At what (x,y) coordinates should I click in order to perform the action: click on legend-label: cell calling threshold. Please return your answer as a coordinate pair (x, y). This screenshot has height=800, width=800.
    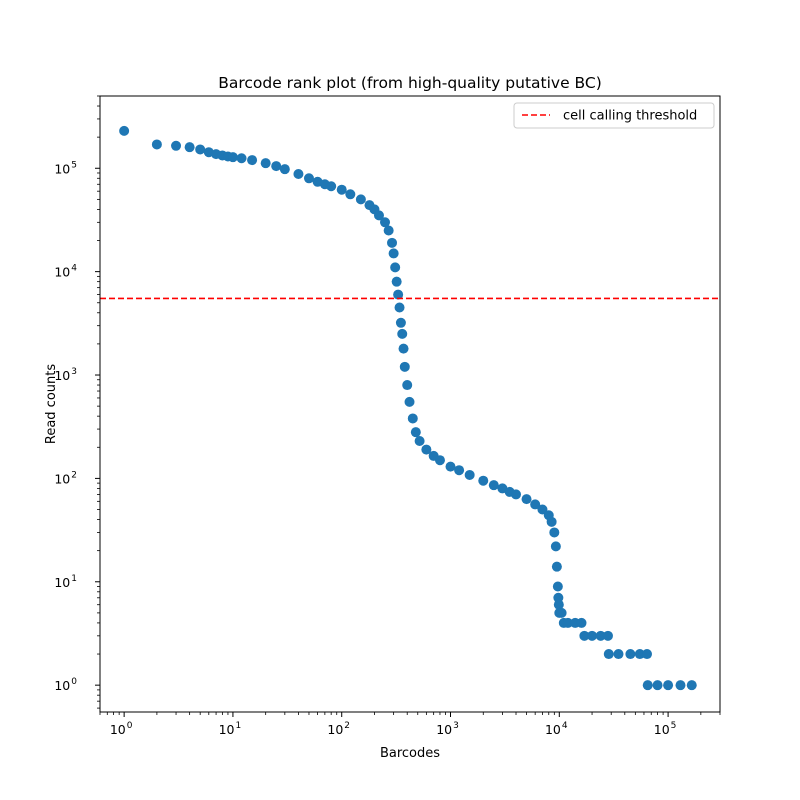
    Looking at the image, I should click on (630, 116).